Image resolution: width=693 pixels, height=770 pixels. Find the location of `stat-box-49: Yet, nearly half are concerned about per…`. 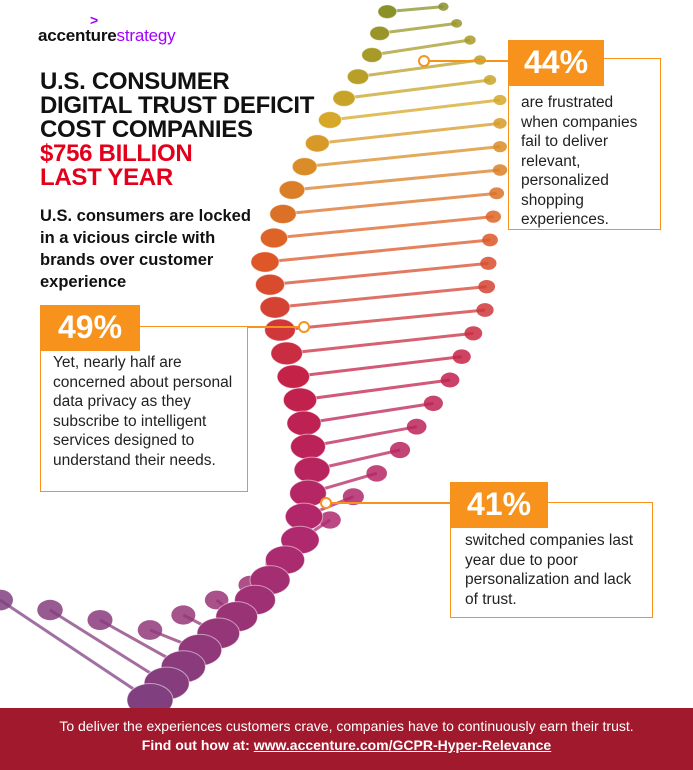

stat-box-49: Yet, nearly half are concerned about per… is located at coordinates (144, 409).